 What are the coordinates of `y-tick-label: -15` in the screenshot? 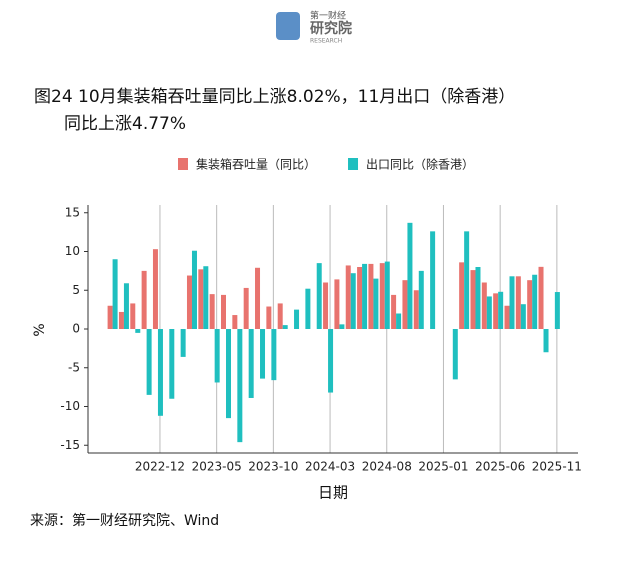 It's located at (70, 445).